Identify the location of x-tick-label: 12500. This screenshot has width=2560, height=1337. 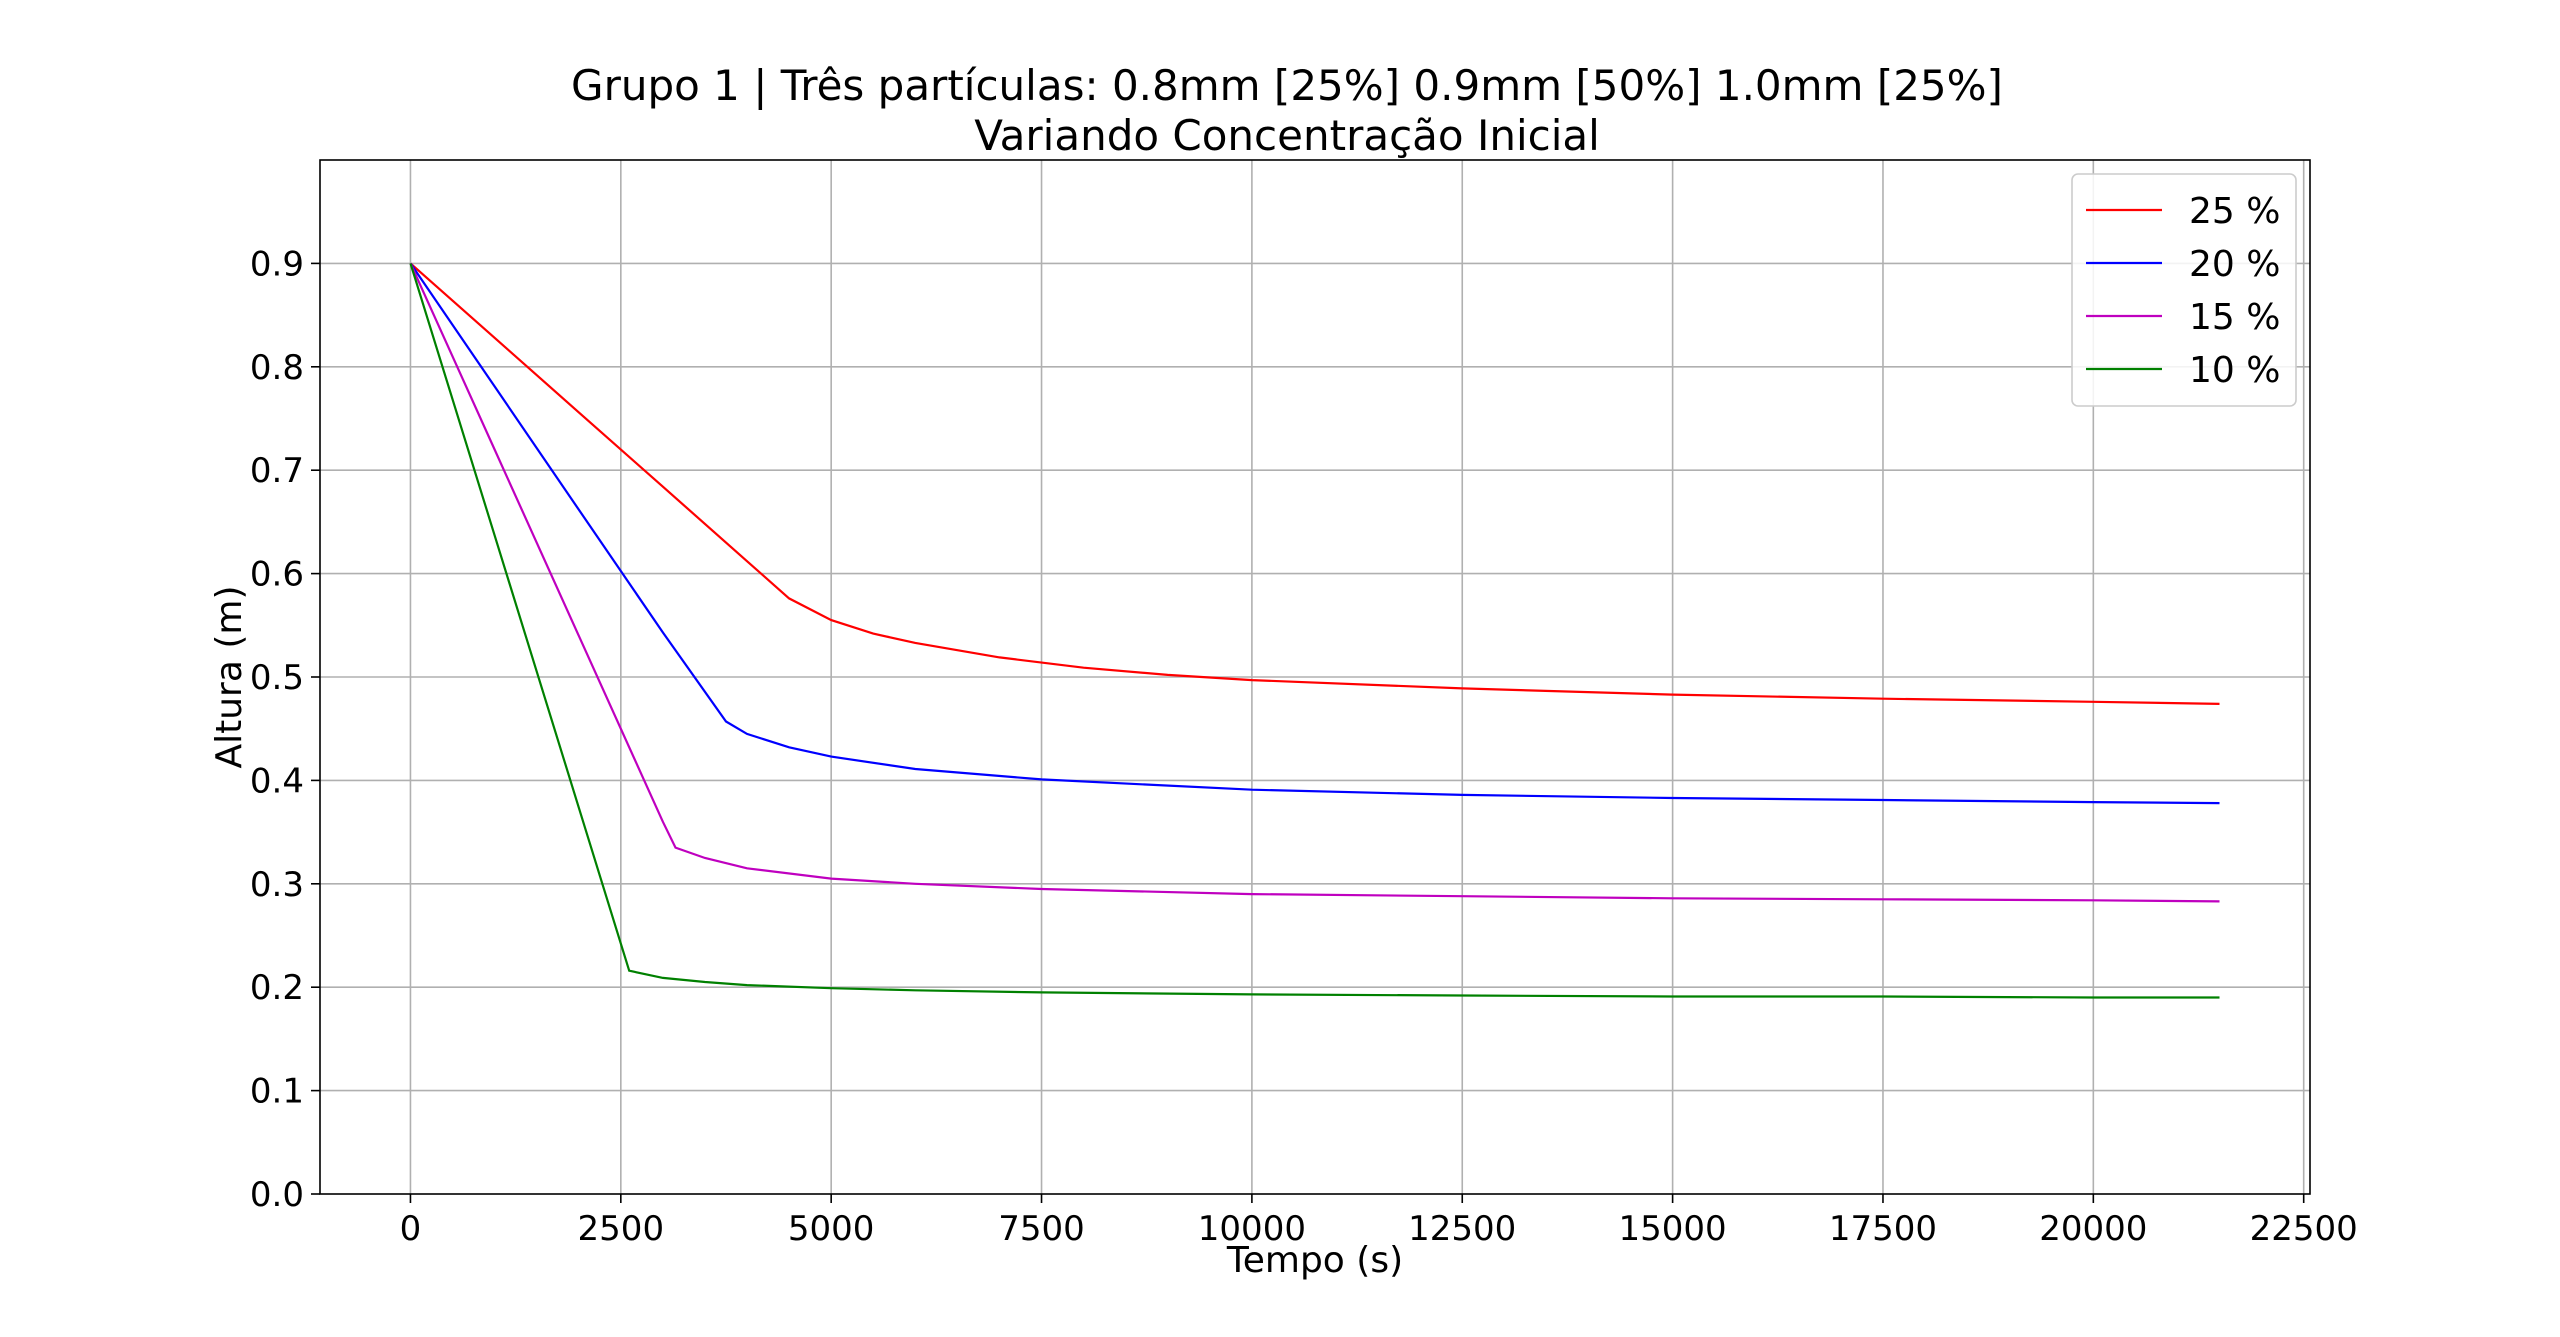
(1462, 1229).